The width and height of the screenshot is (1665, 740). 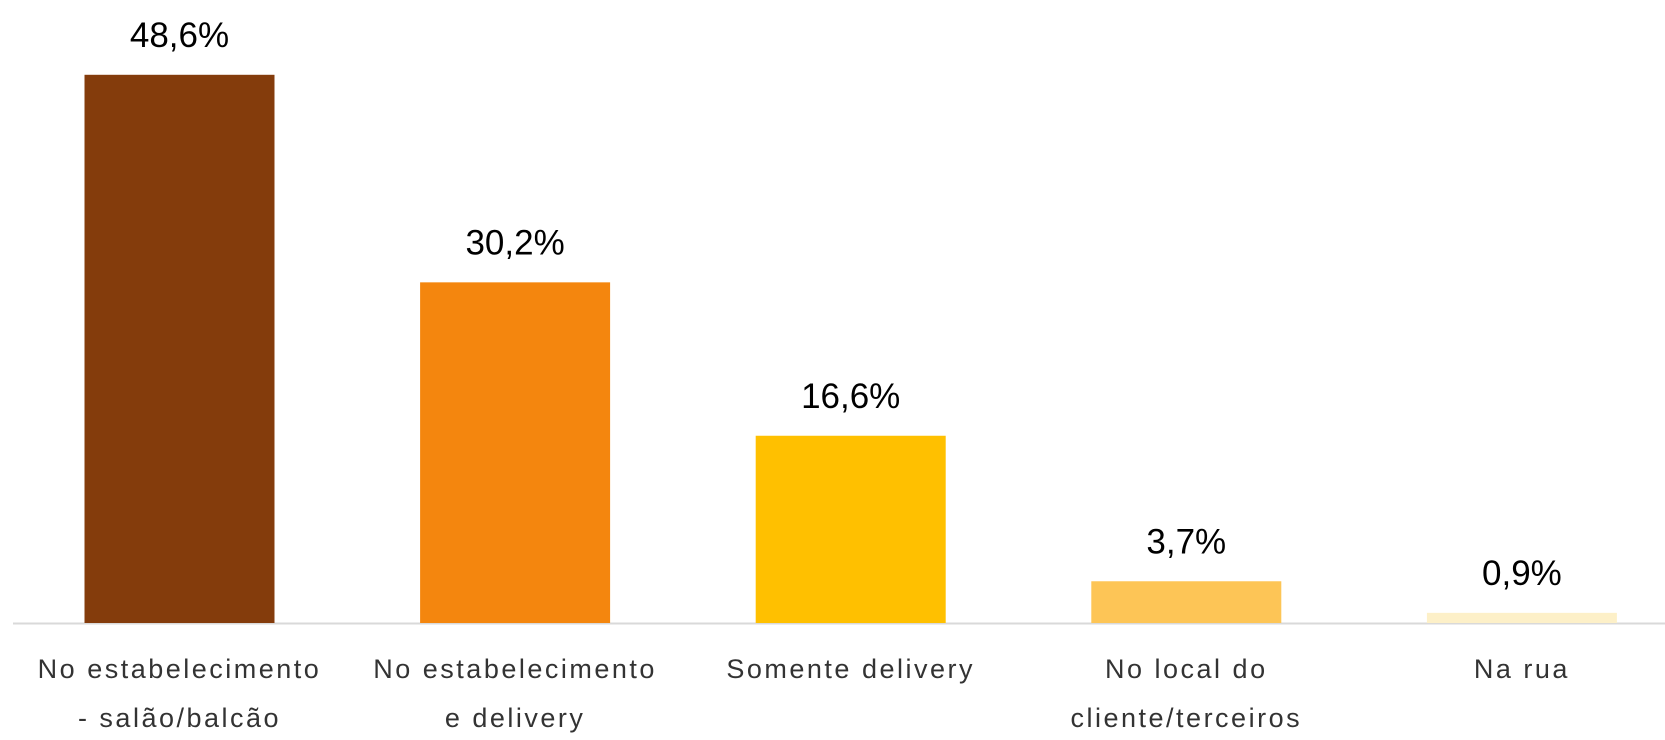 I want to click on x-tick-label: Na rua, so click(x=1521, y=669).